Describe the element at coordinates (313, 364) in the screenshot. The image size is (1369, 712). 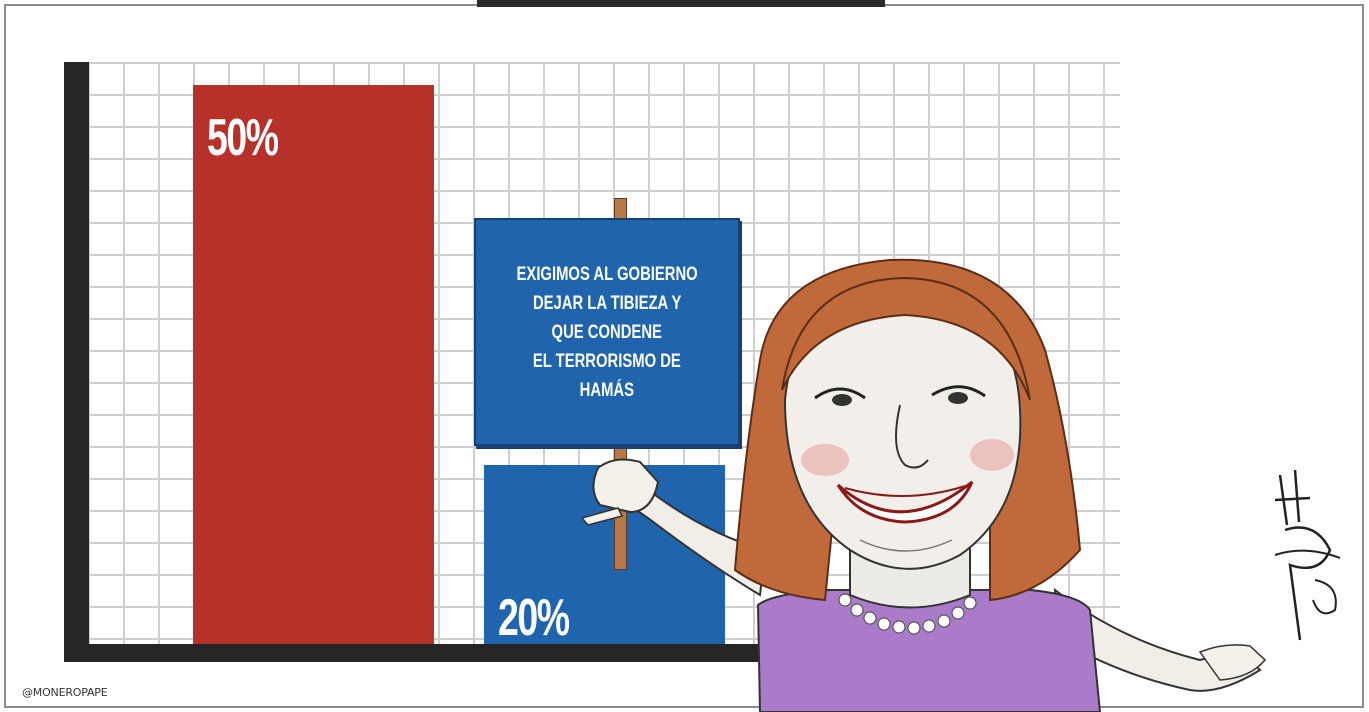
I see `bar-50-percent` at that location.